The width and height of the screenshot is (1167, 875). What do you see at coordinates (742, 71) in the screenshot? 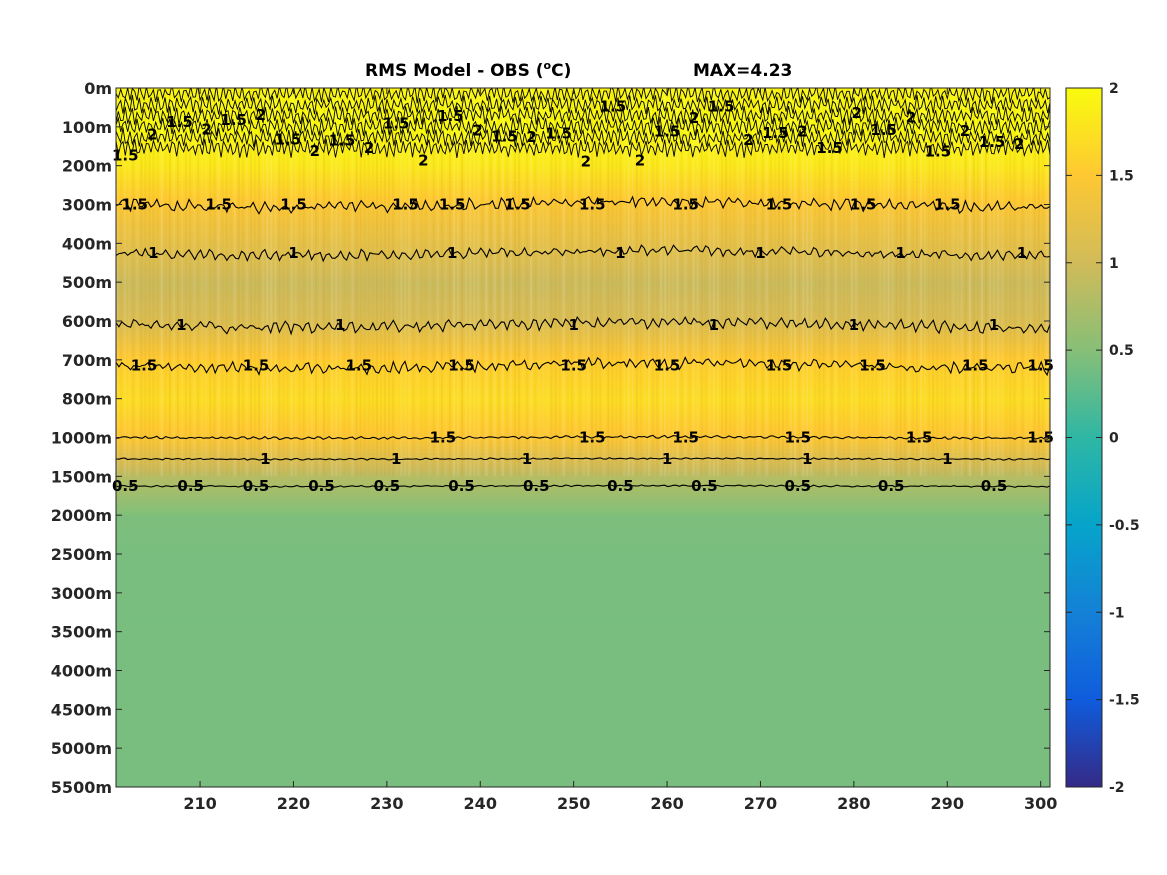
I see `chart-max-label: MAX=4.23` at bounding box center [742, 71].